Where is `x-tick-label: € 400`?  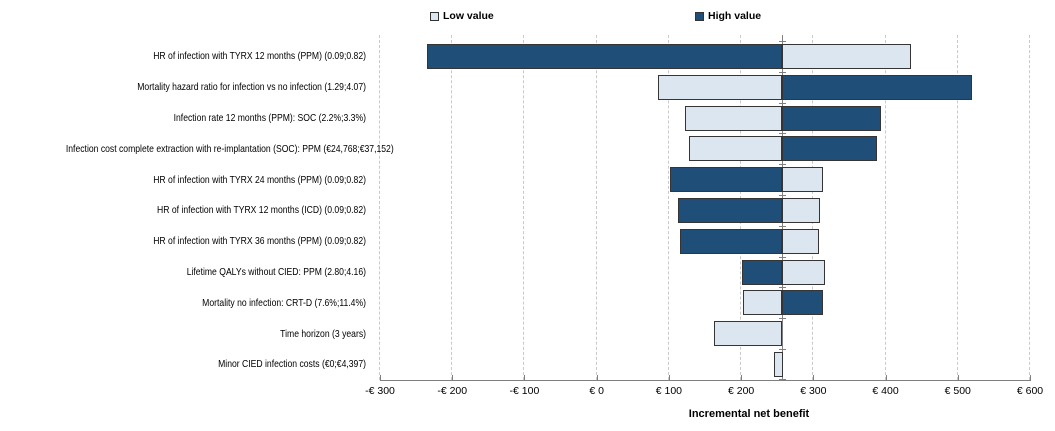
x-tick-label: € 400 is located at coordinates (885, 391).